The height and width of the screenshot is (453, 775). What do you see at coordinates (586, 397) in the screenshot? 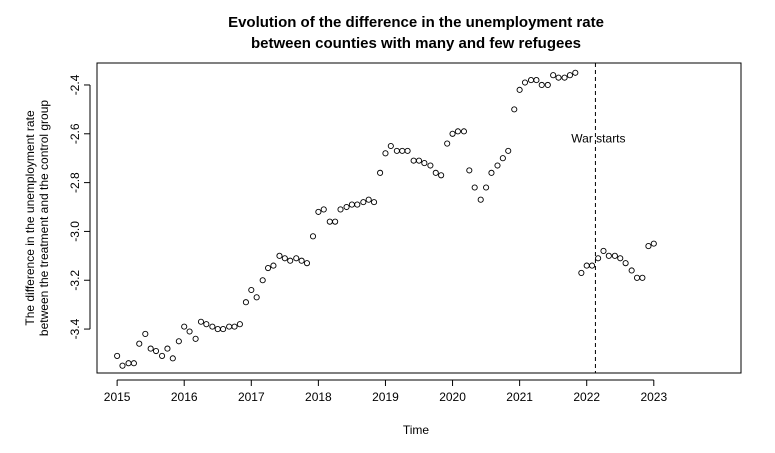
I see `x-tick-label: 2022` at bounding box center [586, 397].